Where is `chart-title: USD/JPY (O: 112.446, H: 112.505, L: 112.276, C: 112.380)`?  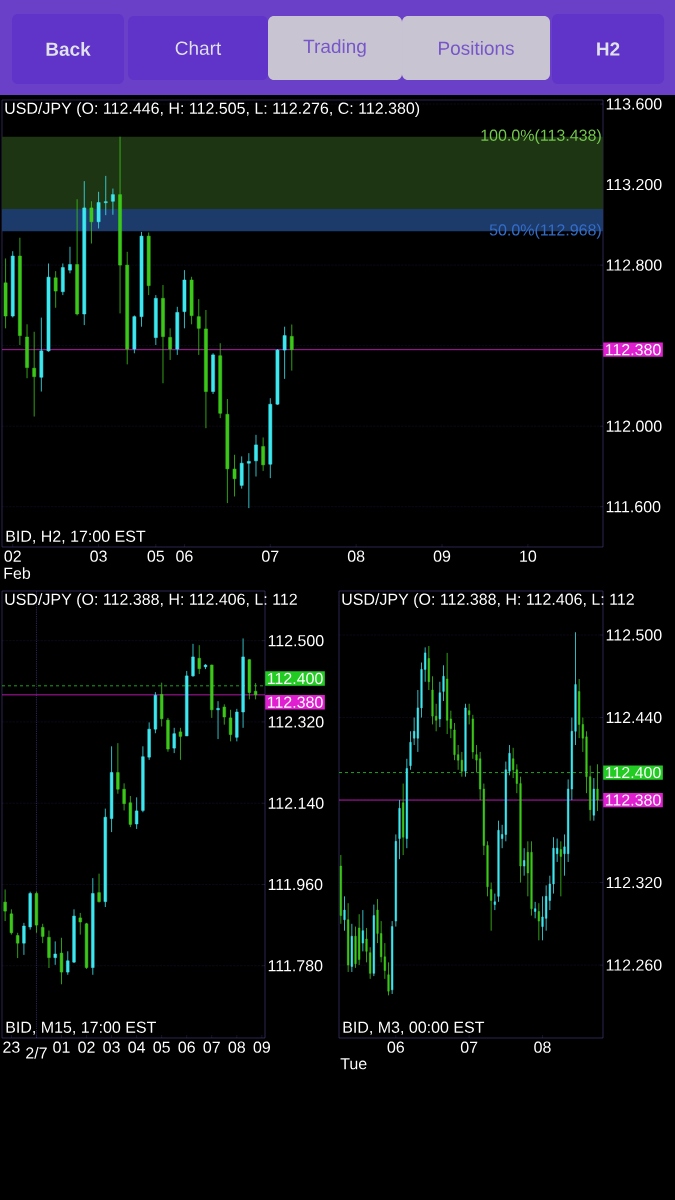
chart-title: USD/JPY (O: 112.446, H: 112.505, L: 112.276, C: 112.380) is located at coordinates (212, 110).